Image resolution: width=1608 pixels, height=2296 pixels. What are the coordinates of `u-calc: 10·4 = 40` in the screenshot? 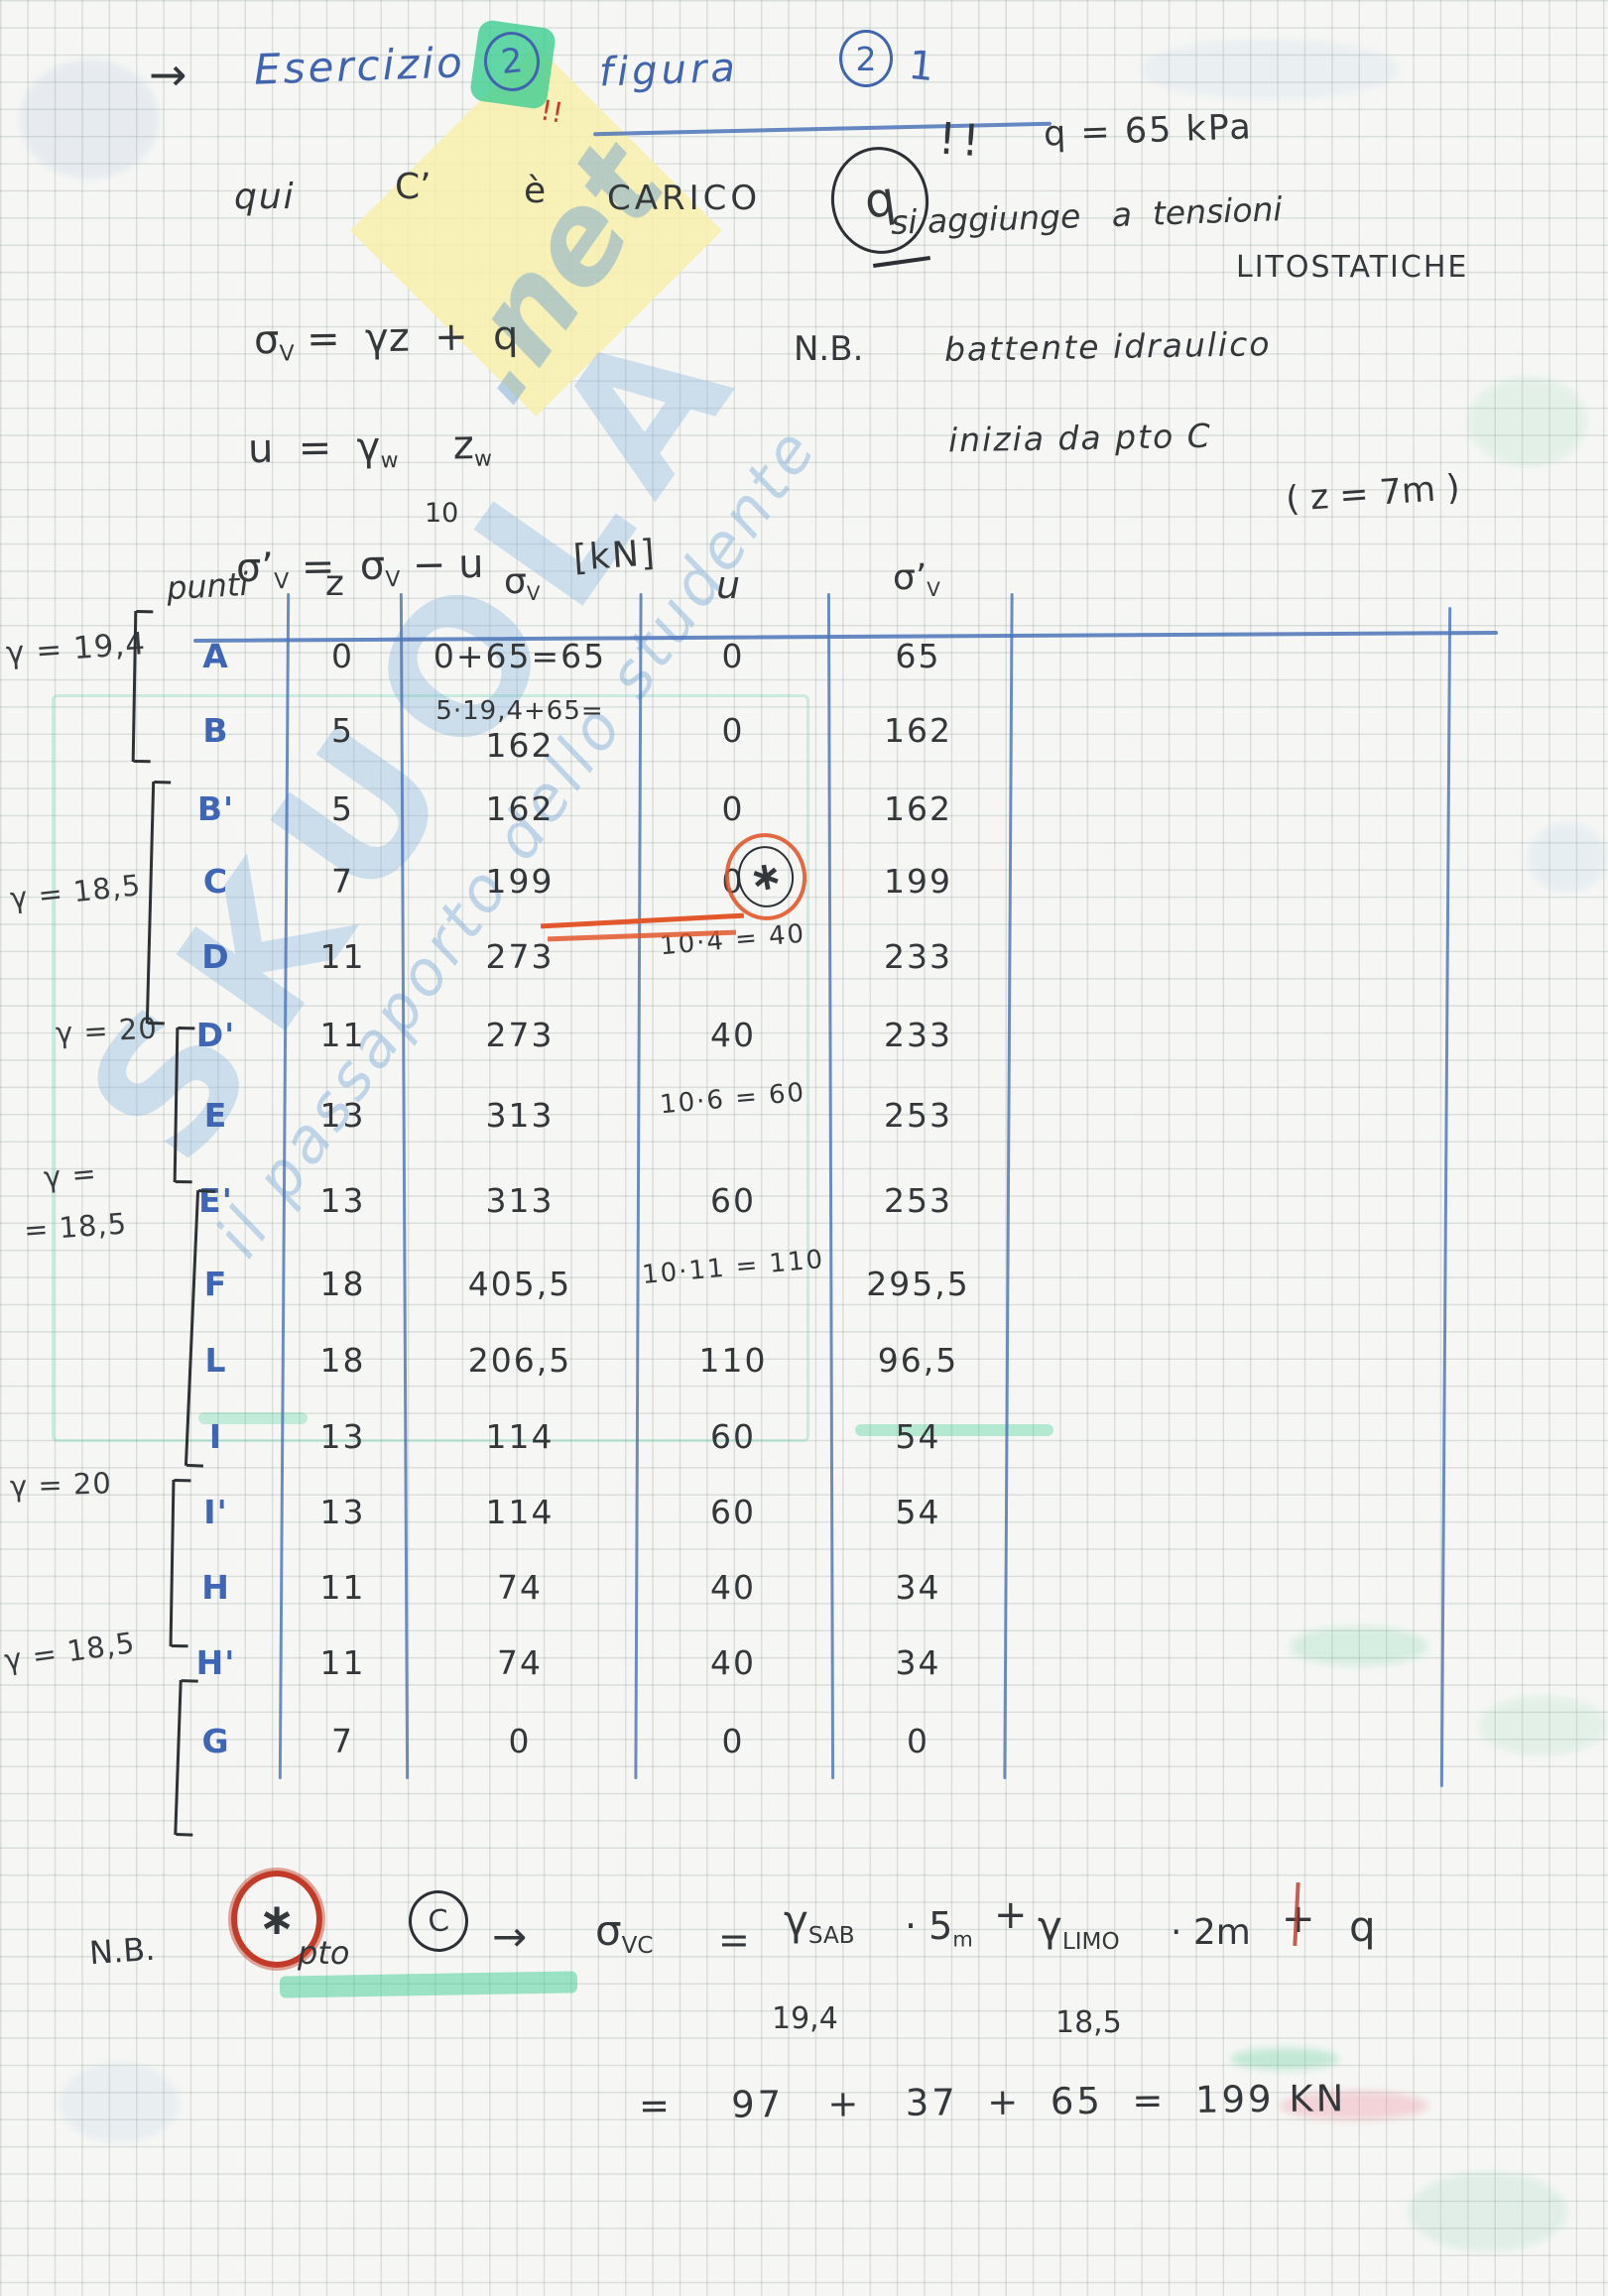 It's located at (733, 940).